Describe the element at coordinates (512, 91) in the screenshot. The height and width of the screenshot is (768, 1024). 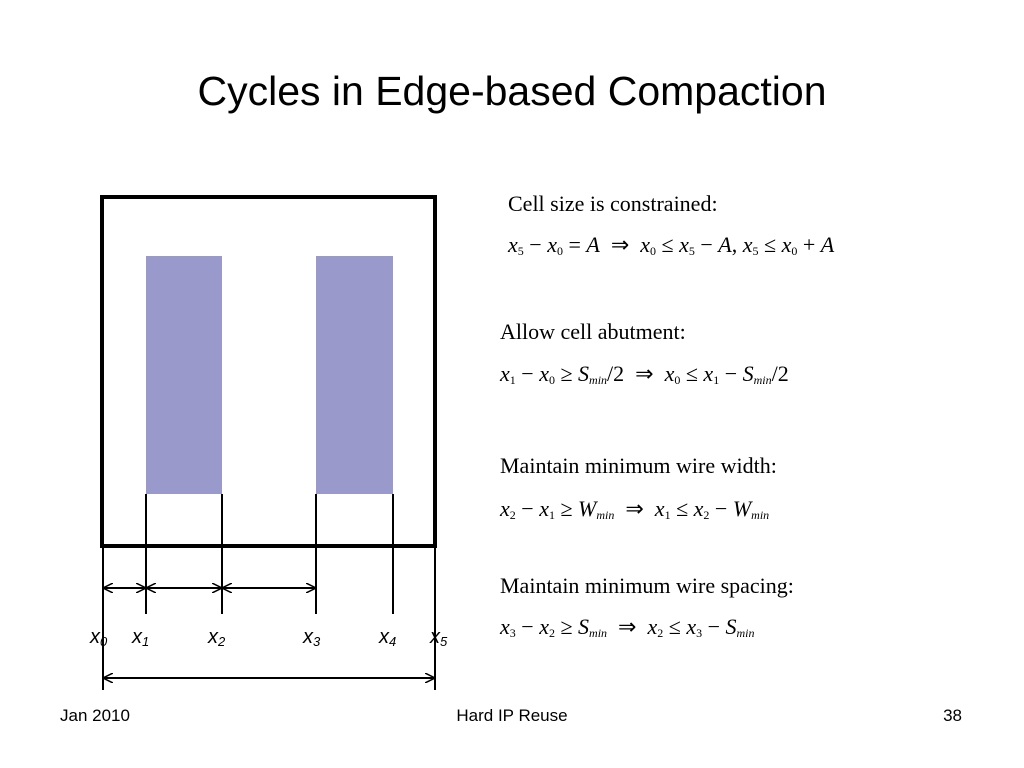
I see `slide-title: Cycles in Edge-based Compaction` at that location.